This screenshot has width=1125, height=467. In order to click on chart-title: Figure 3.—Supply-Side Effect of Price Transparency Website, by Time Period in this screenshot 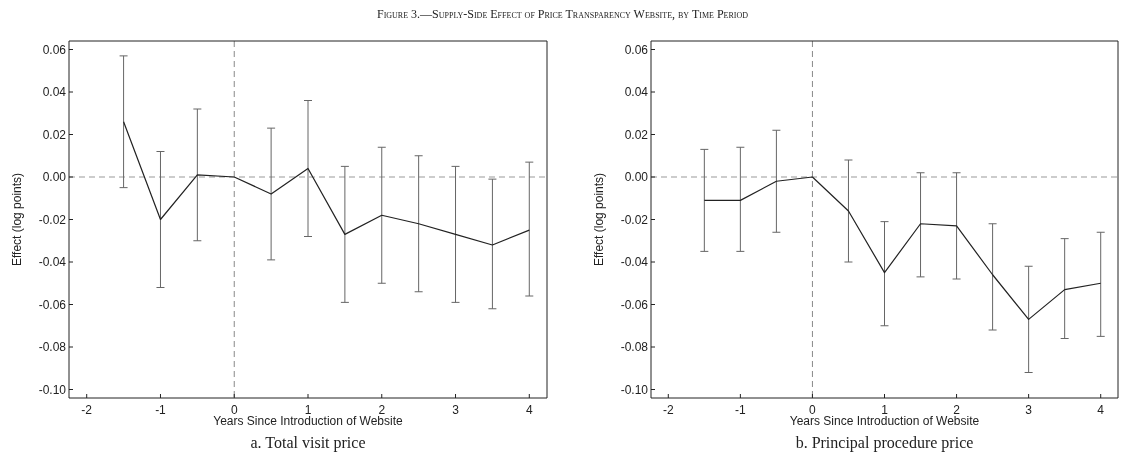, I will do `click(562, 14)`.